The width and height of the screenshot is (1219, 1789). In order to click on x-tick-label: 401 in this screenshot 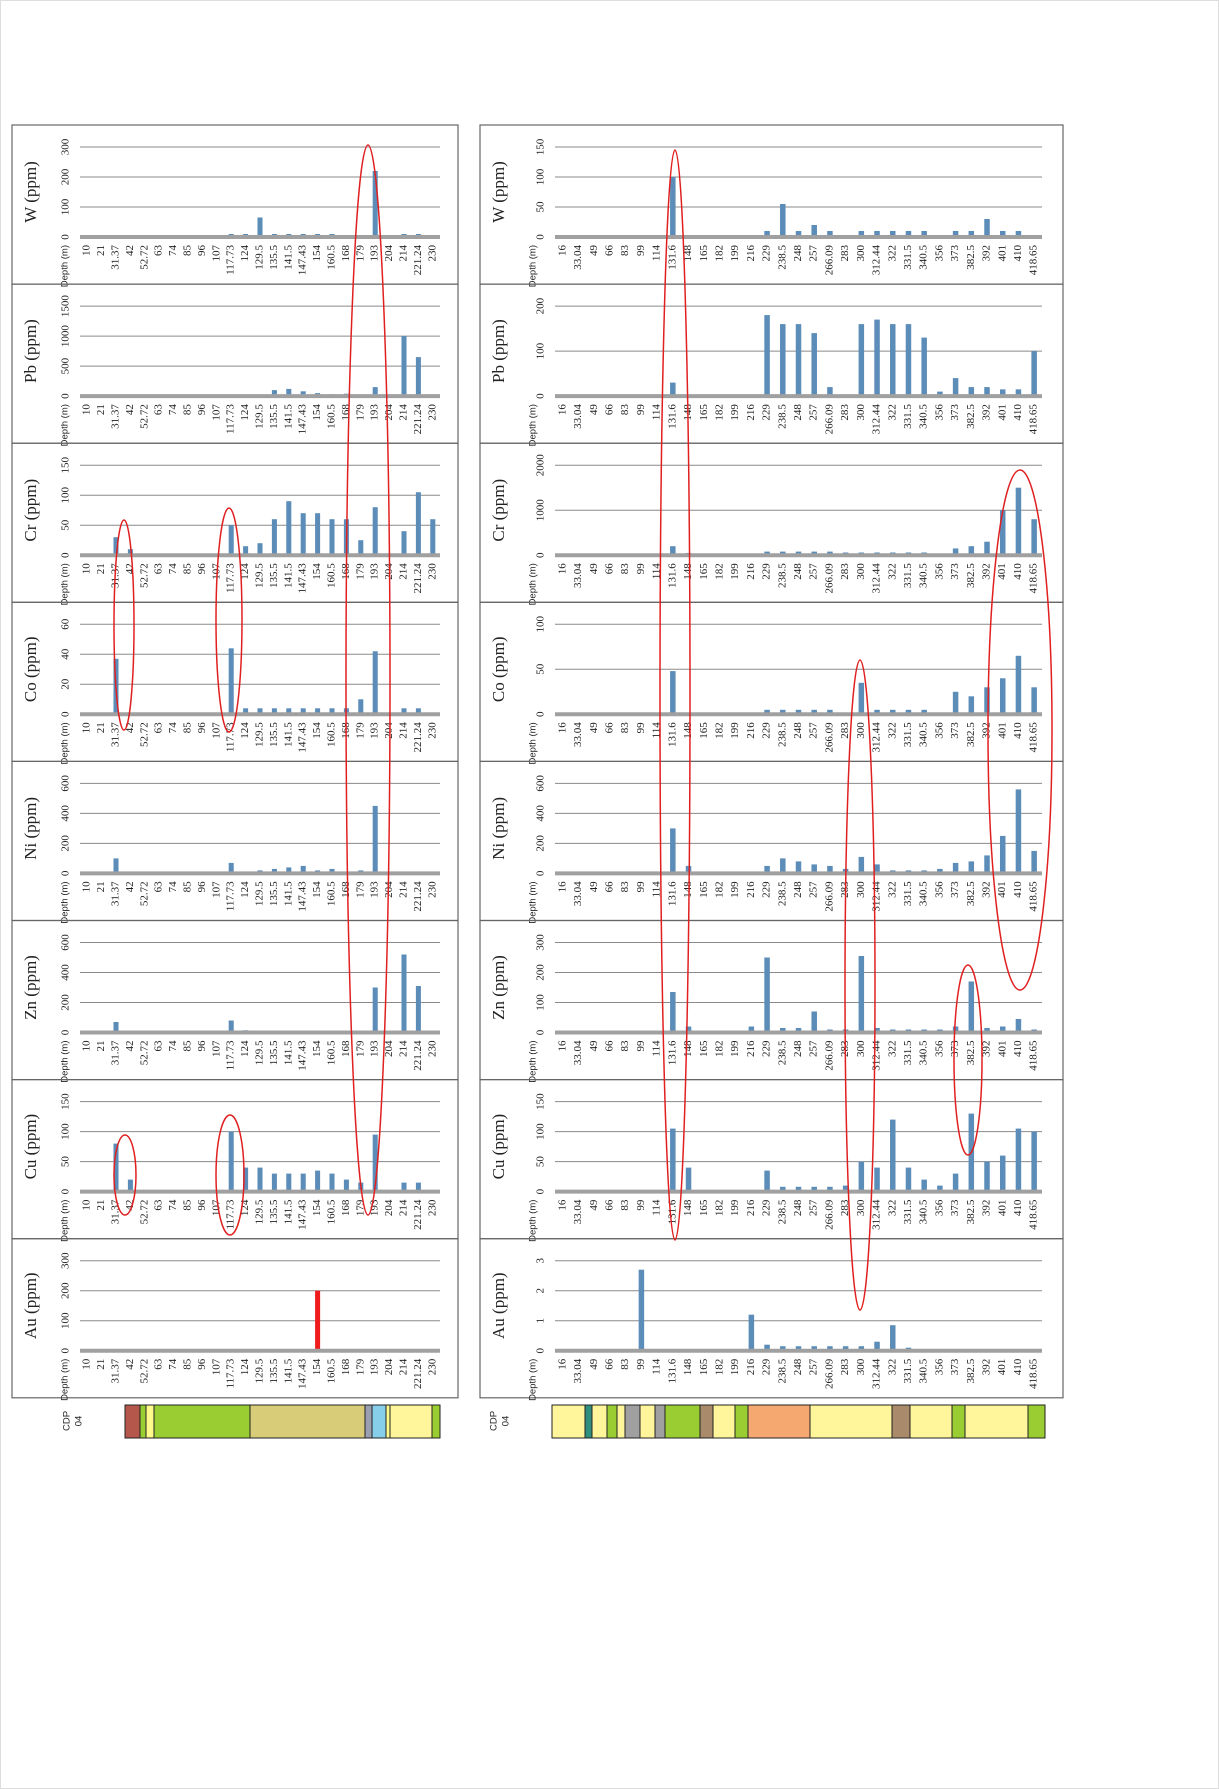, I will do `click(1002, 412)`.